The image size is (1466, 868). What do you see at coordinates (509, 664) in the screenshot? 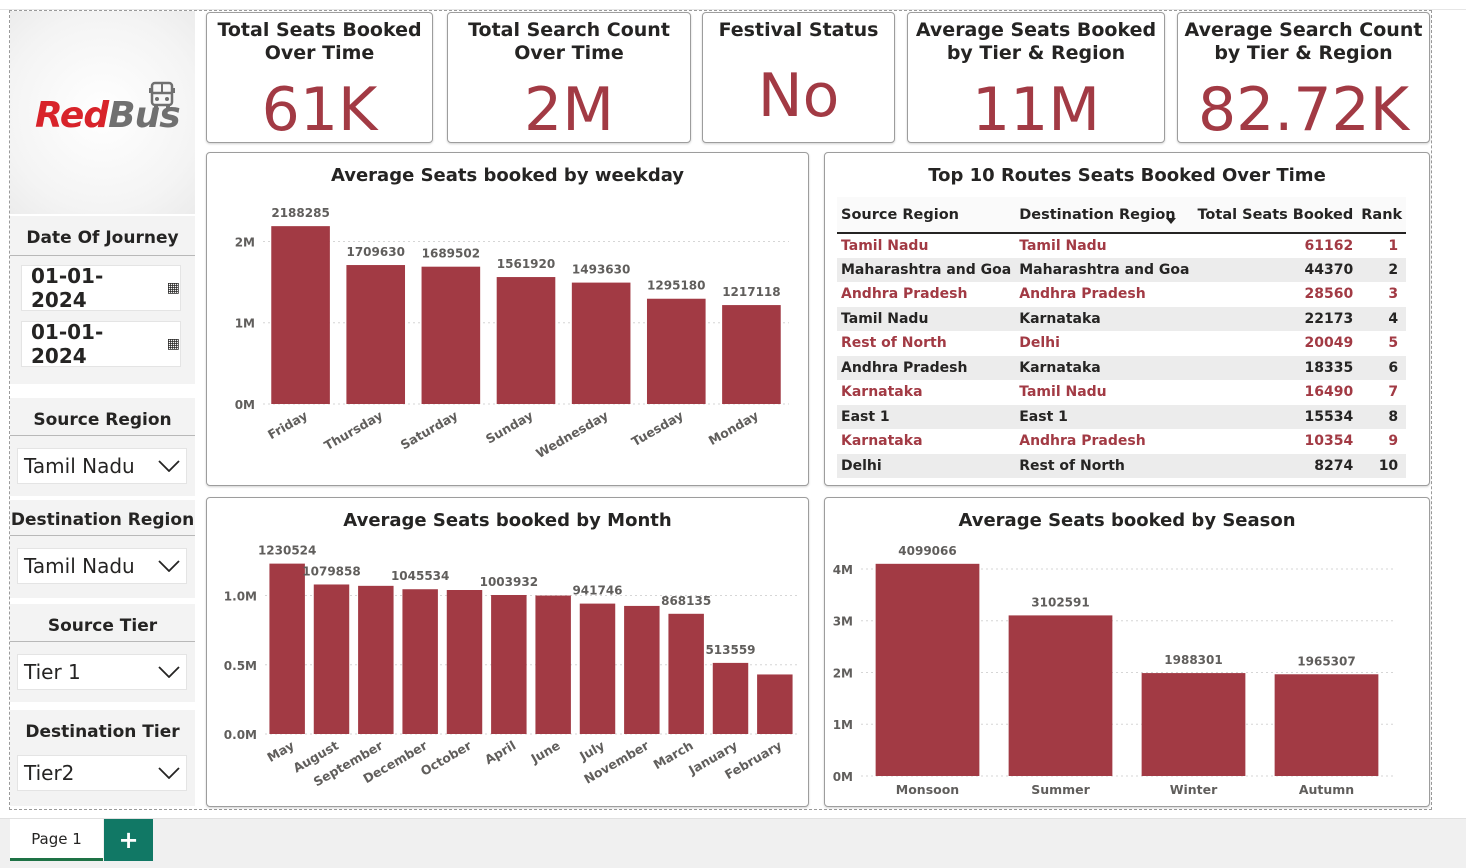
I see `bar-april` at bounding box center [509, 664].